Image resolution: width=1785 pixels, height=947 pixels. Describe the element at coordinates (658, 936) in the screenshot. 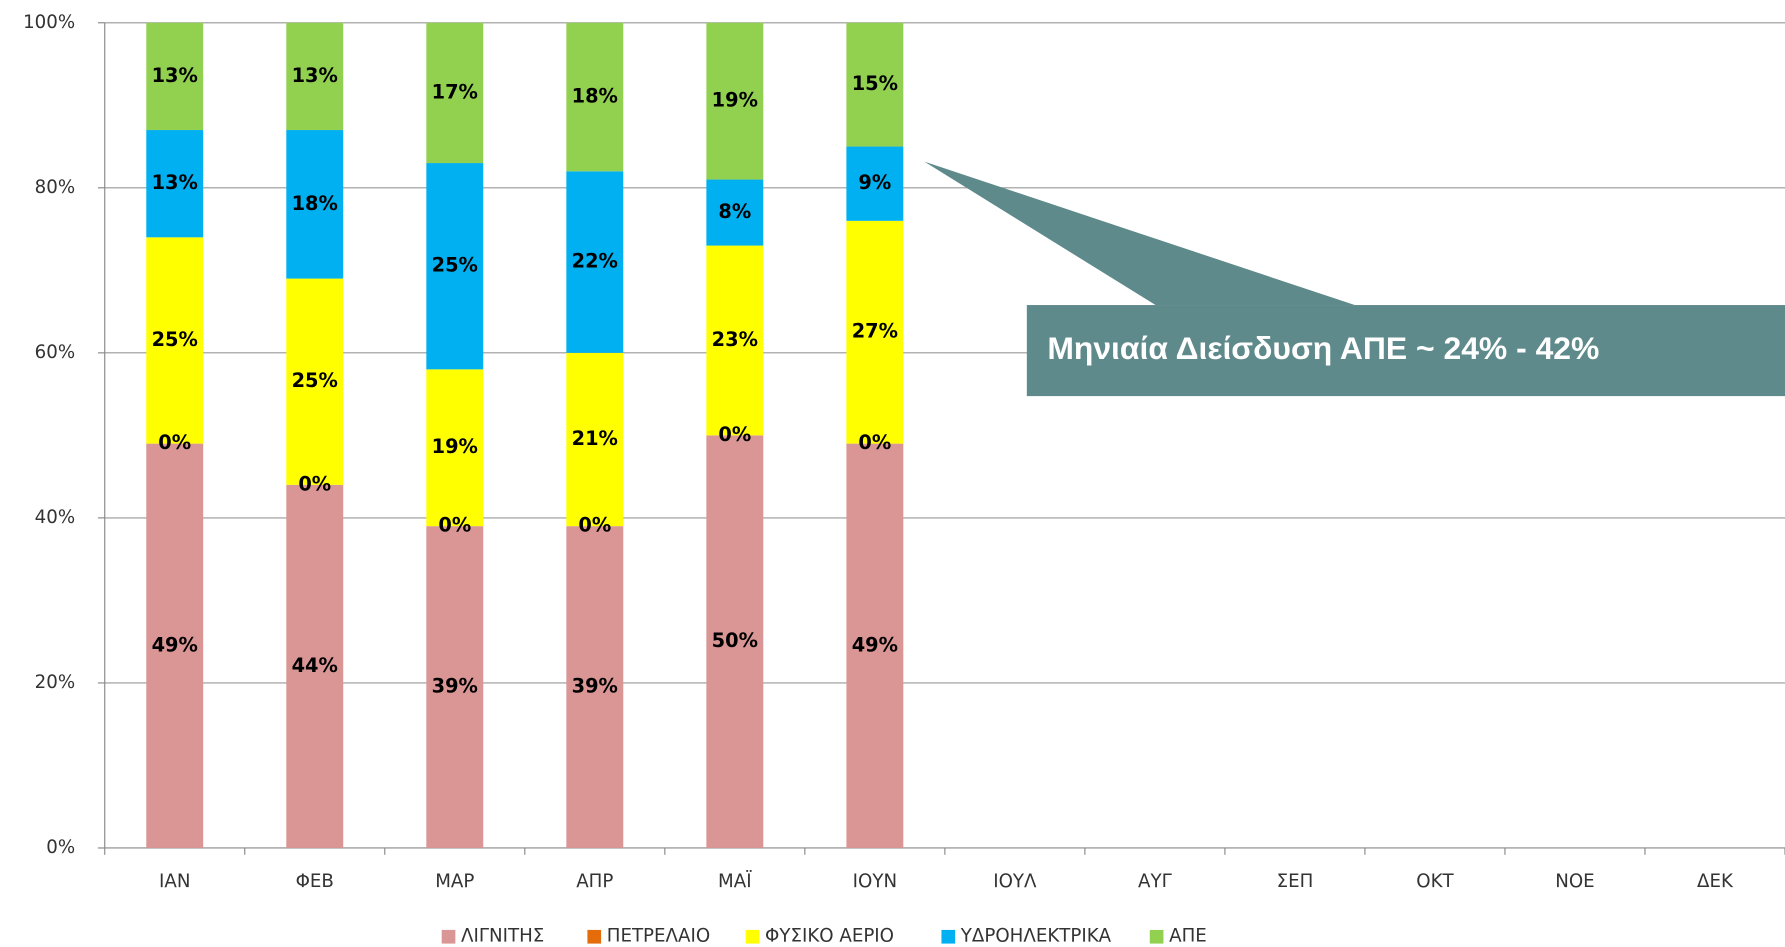

I see `legend-label: ΠΕΤΡΕΛΑΙΟ` at that location.